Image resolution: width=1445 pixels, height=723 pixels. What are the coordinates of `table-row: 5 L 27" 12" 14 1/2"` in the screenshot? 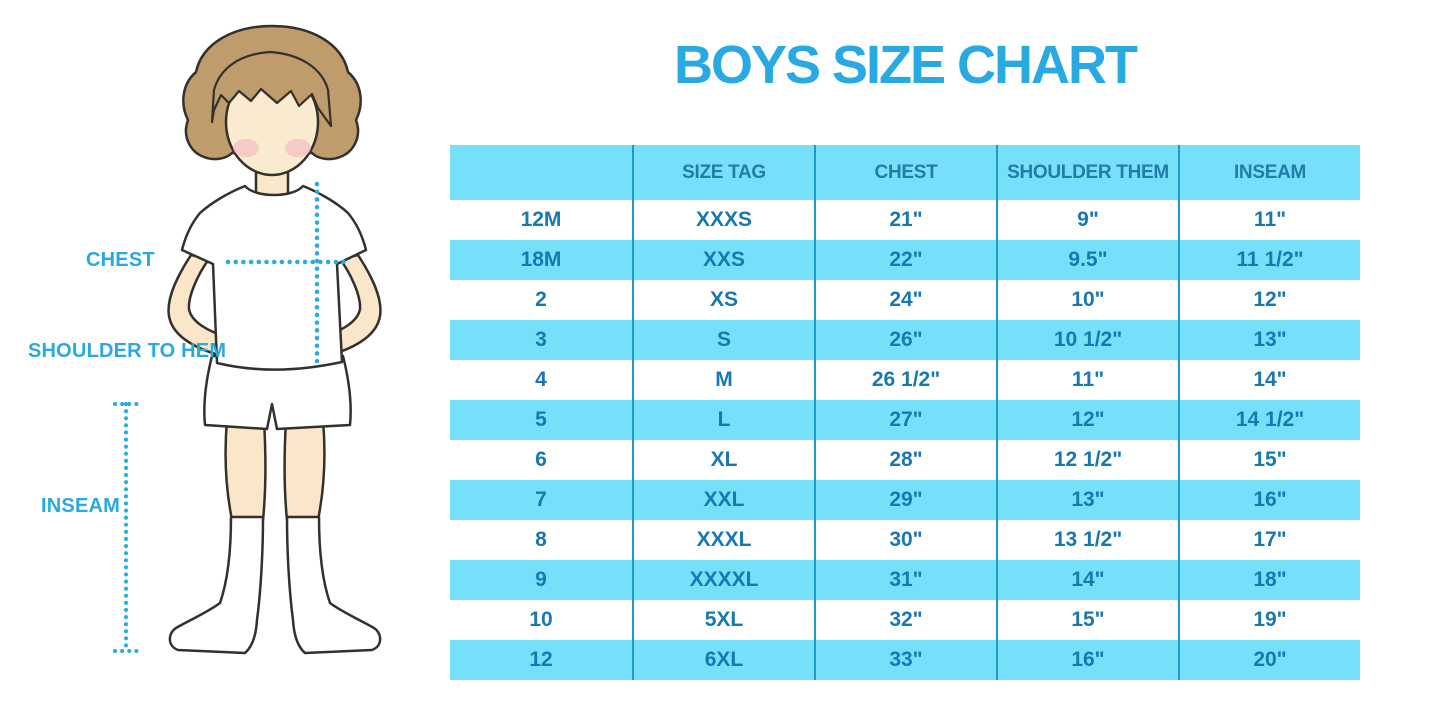 It's located at (905, 420).